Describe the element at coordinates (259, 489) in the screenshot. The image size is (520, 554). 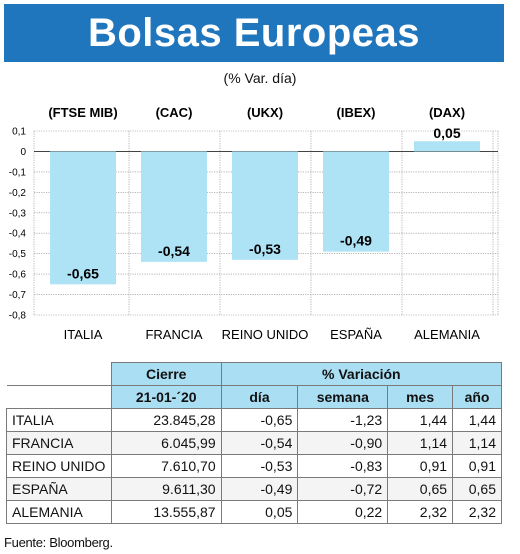
I see `row-dia: -0,49` at that location.